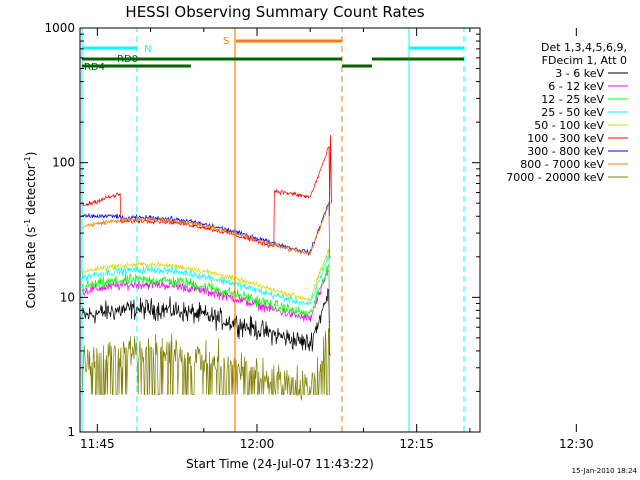 This screenshot has height=480, width=640. What do you see at coordinates (572, 99) in the screenshot?
I see `legend-label-12-25: 12 - 25 keV` at bounding box center [572, 99].